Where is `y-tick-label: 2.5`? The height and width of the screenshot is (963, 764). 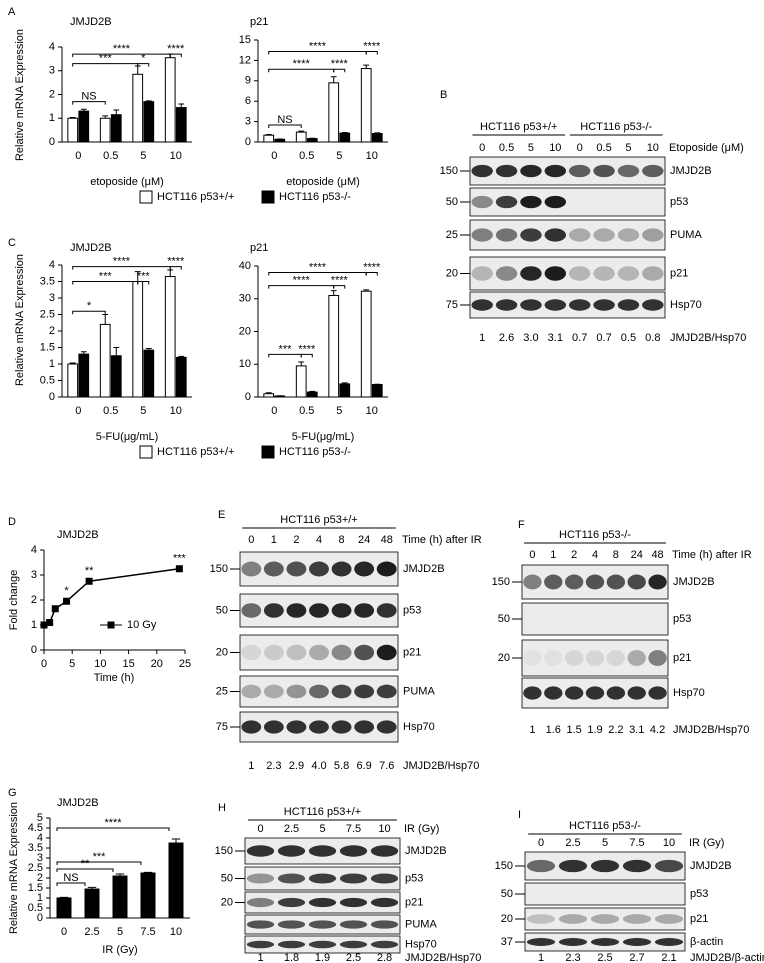
y-tick-label: 2.5 is located at coordinates (35, 868).